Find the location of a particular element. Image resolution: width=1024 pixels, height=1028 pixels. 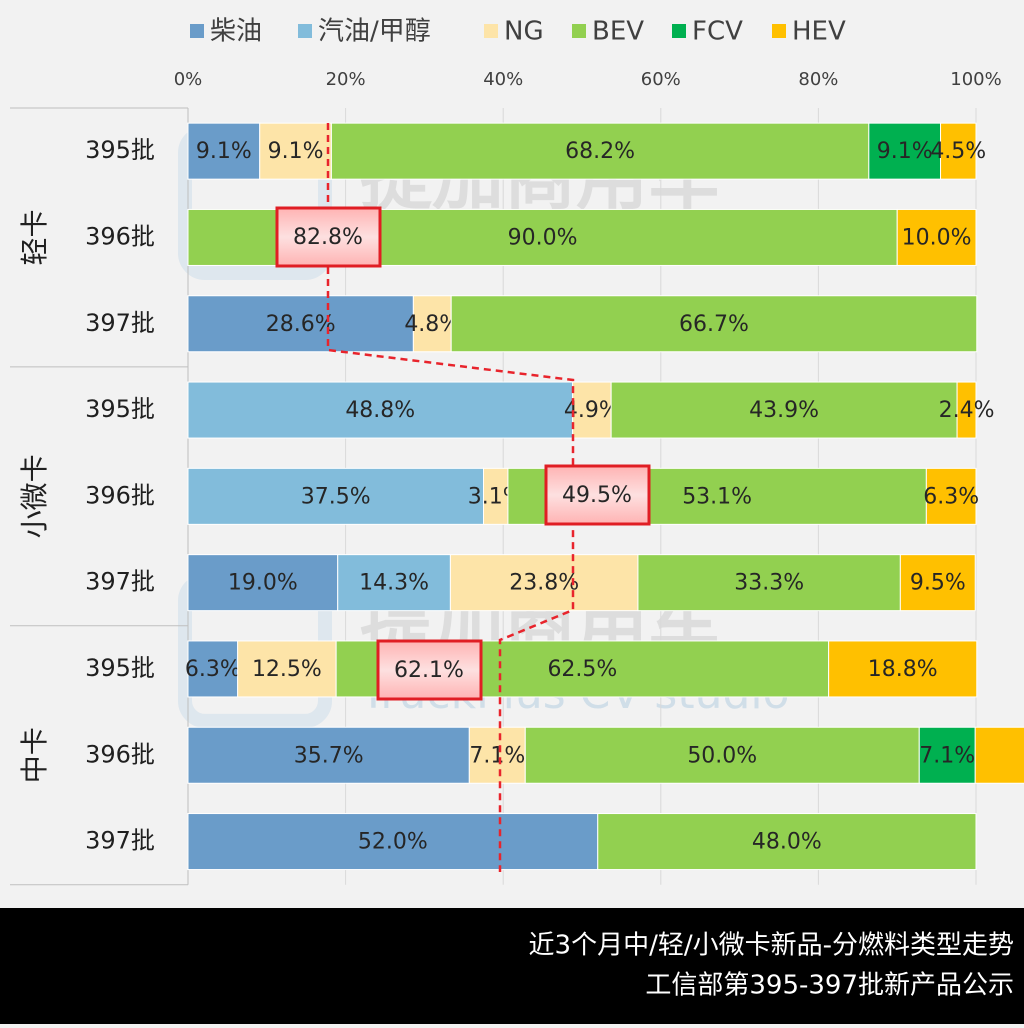

data-label: 18.8% is located at coordinates (903, 669).